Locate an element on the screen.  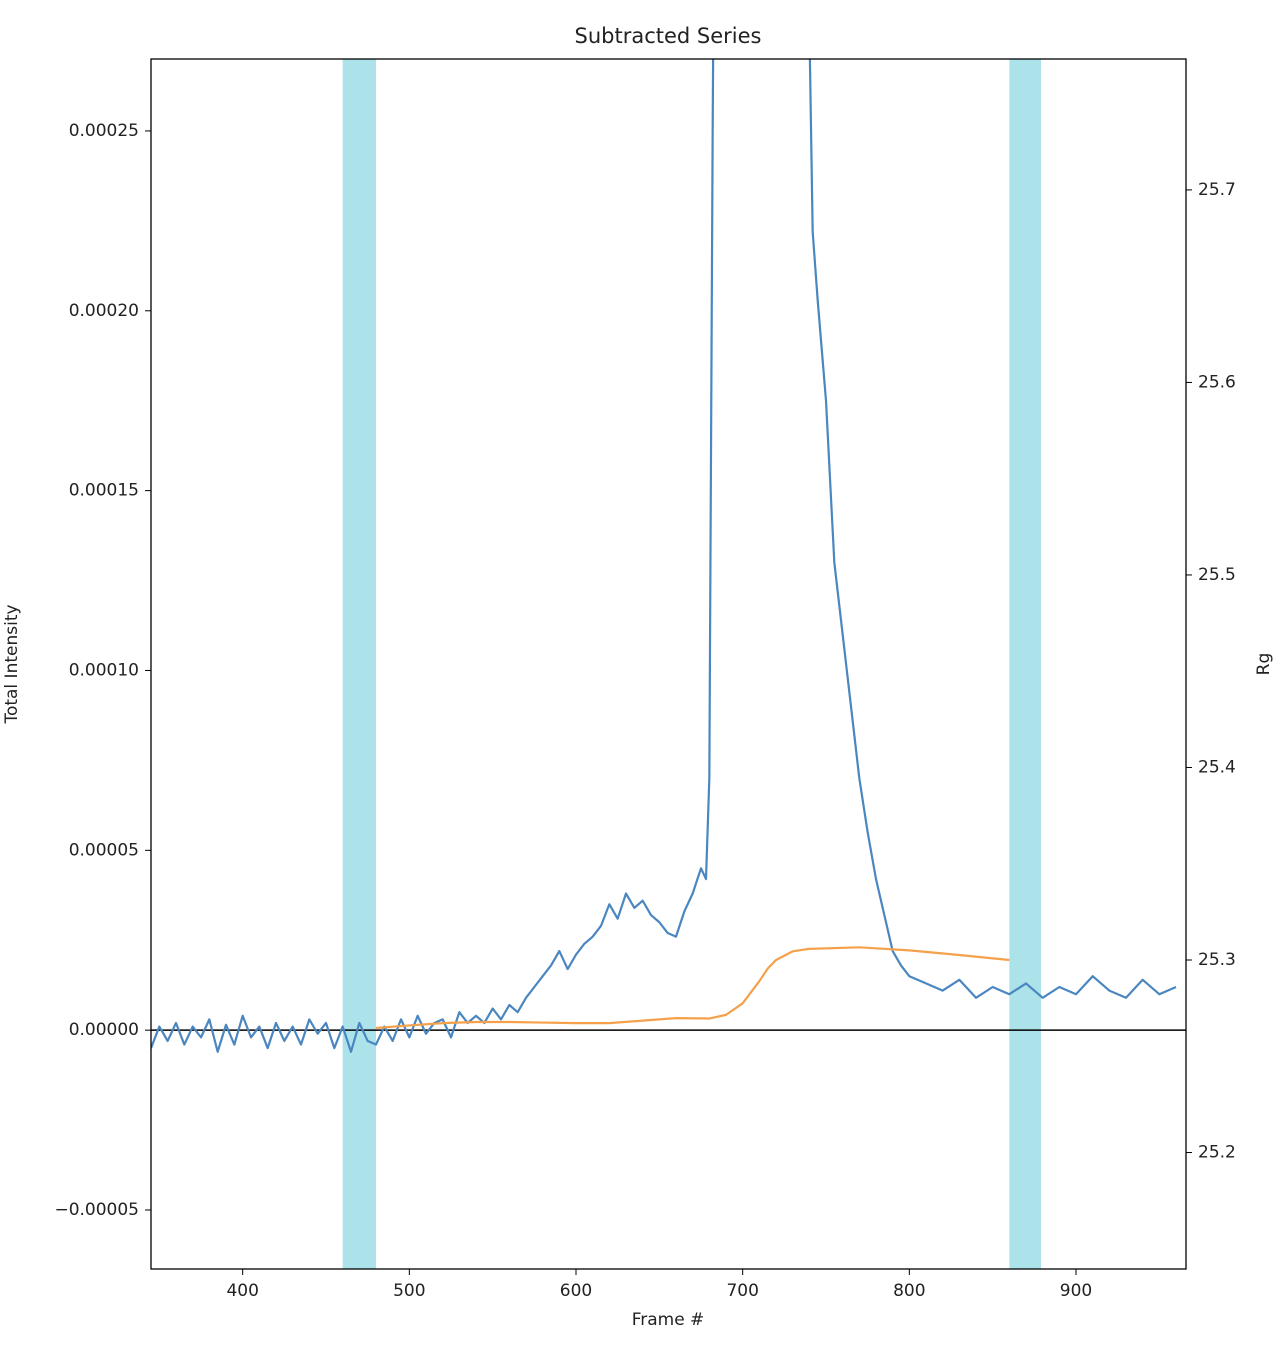
y2-tick-label: 25.7 is located at coordinates (1217, 190).